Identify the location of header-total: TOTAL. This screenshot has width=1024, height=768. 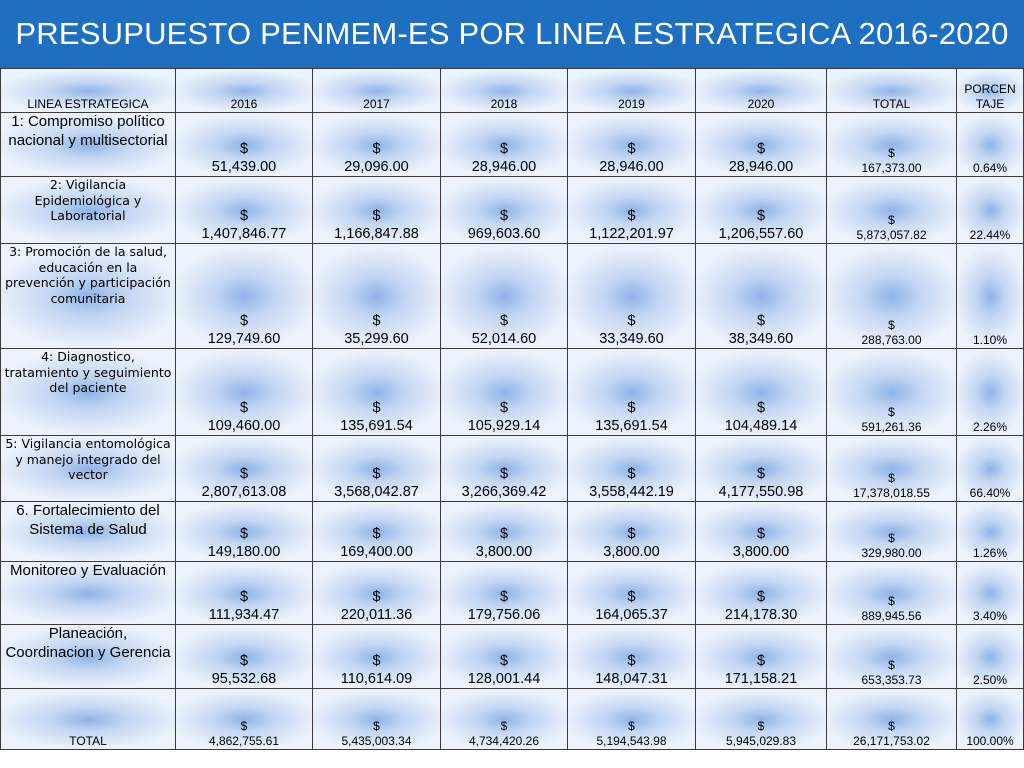
(891, 90).